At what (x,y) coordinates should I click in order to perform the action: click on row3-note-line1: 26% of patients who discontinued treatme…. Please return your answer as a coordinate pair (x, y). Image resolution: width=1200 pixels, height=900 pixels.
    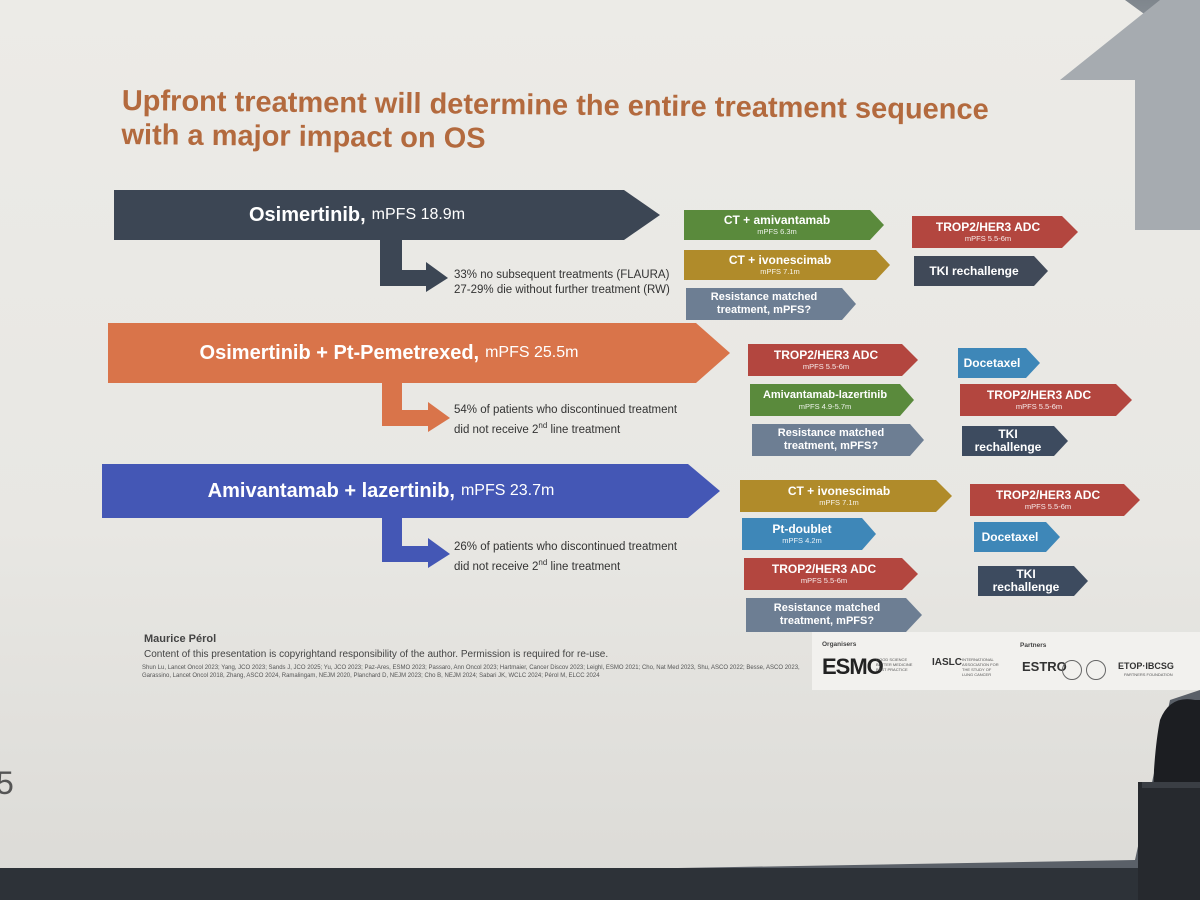
    Looking at the image, I should click on (566, 547).